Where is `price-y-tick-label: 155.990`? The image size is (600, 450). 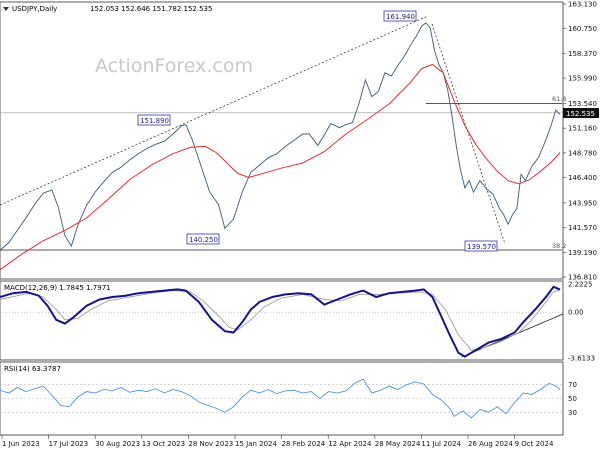
price-y-tick-label: 155.990 is located at coordinates (582, 79).